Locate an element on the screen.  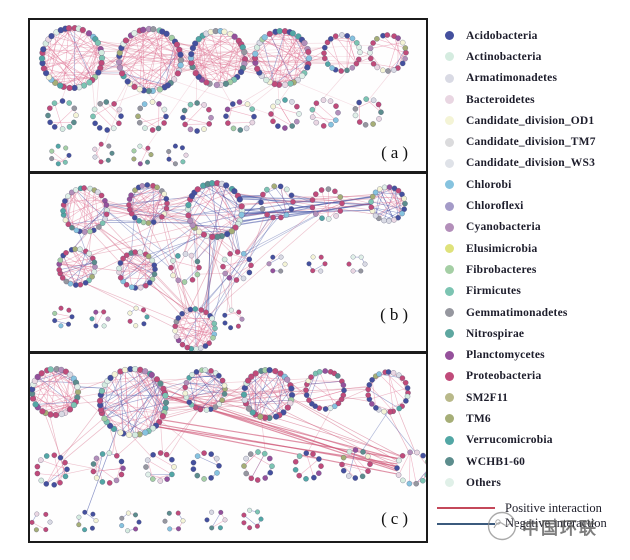
interaction-legend: Positive interaction Negative interaction is located at coordinates (533, 516).